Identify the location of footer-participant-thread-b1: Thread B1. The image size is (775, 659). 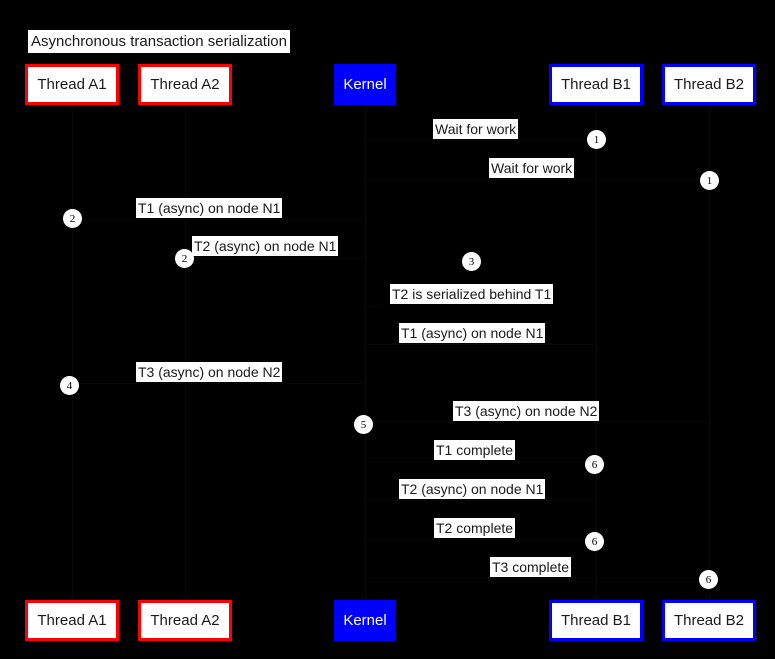
(596, 620).